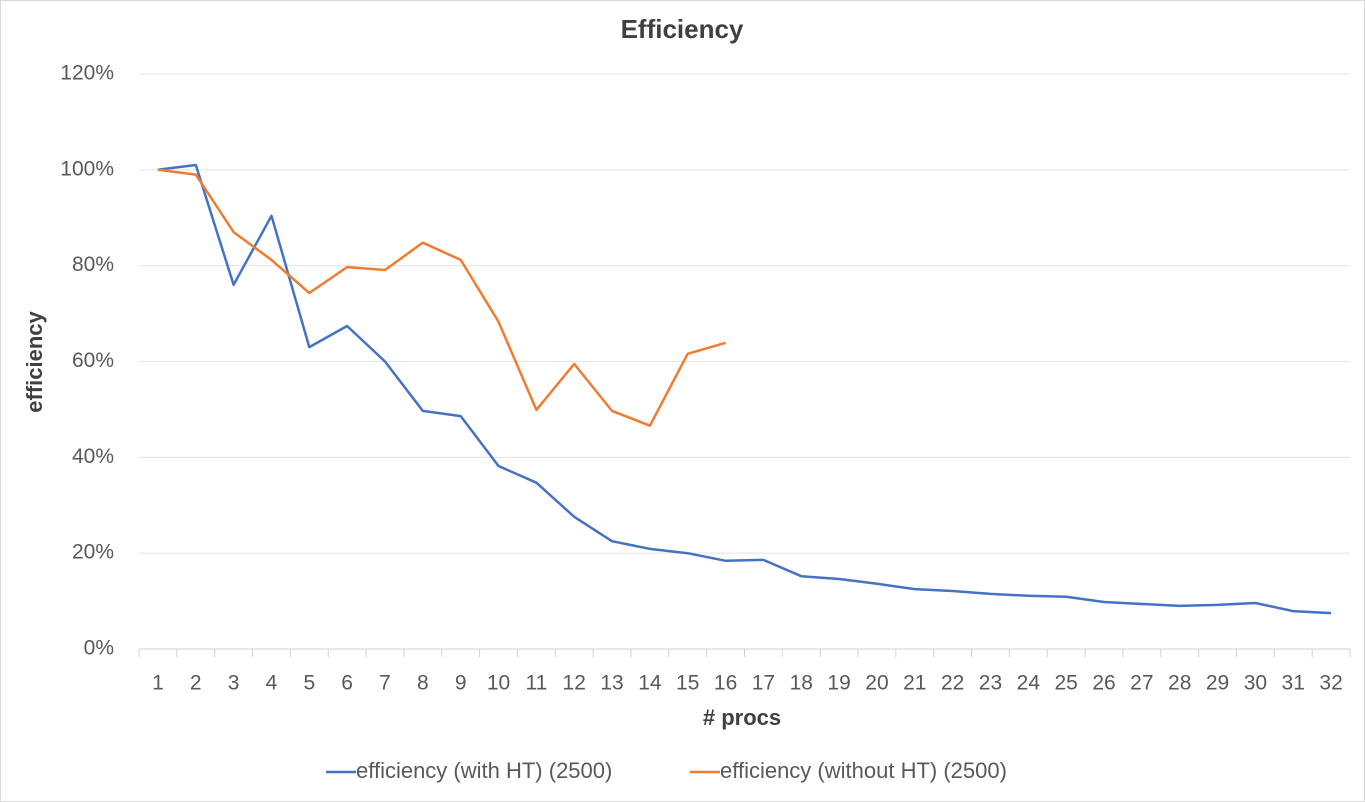 The width and height of the screenshot is (1365, 802). What do you see at coordinates (1217, 683) in the screenshot?
I see `x-tick-label: 29` at bounding box center [1217, 683].